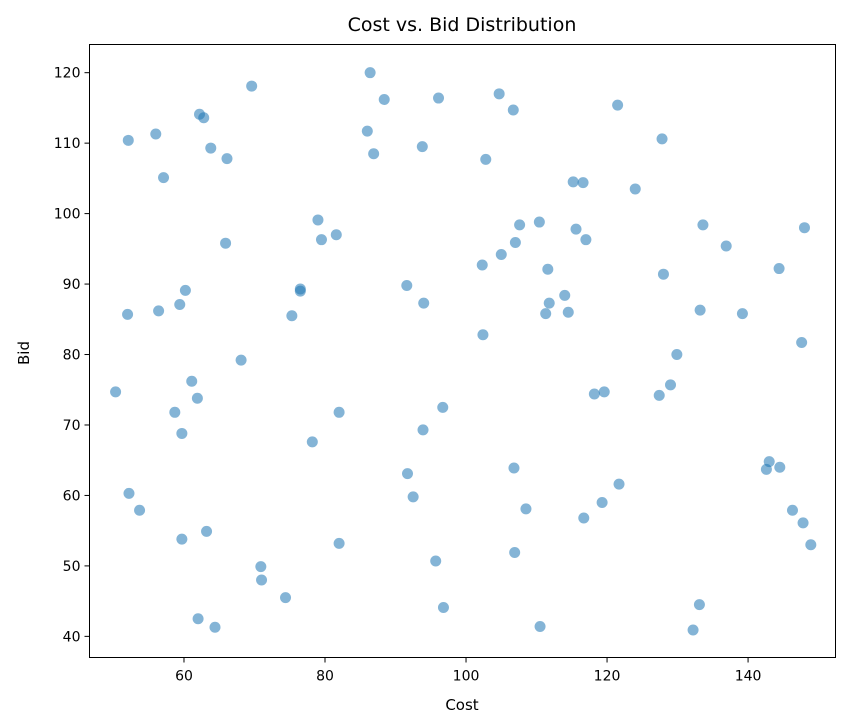  I want to click on y-tick-label: 100, so click(67, 215).